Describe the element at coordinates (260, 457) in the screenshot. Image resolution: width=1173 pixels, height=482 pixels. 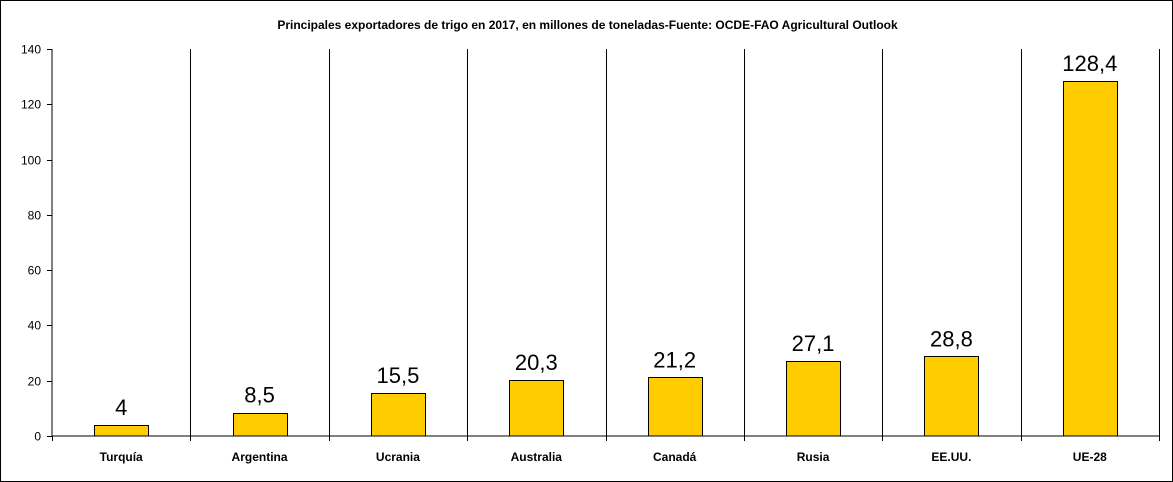
I see `category-label: Argentina` at that location.